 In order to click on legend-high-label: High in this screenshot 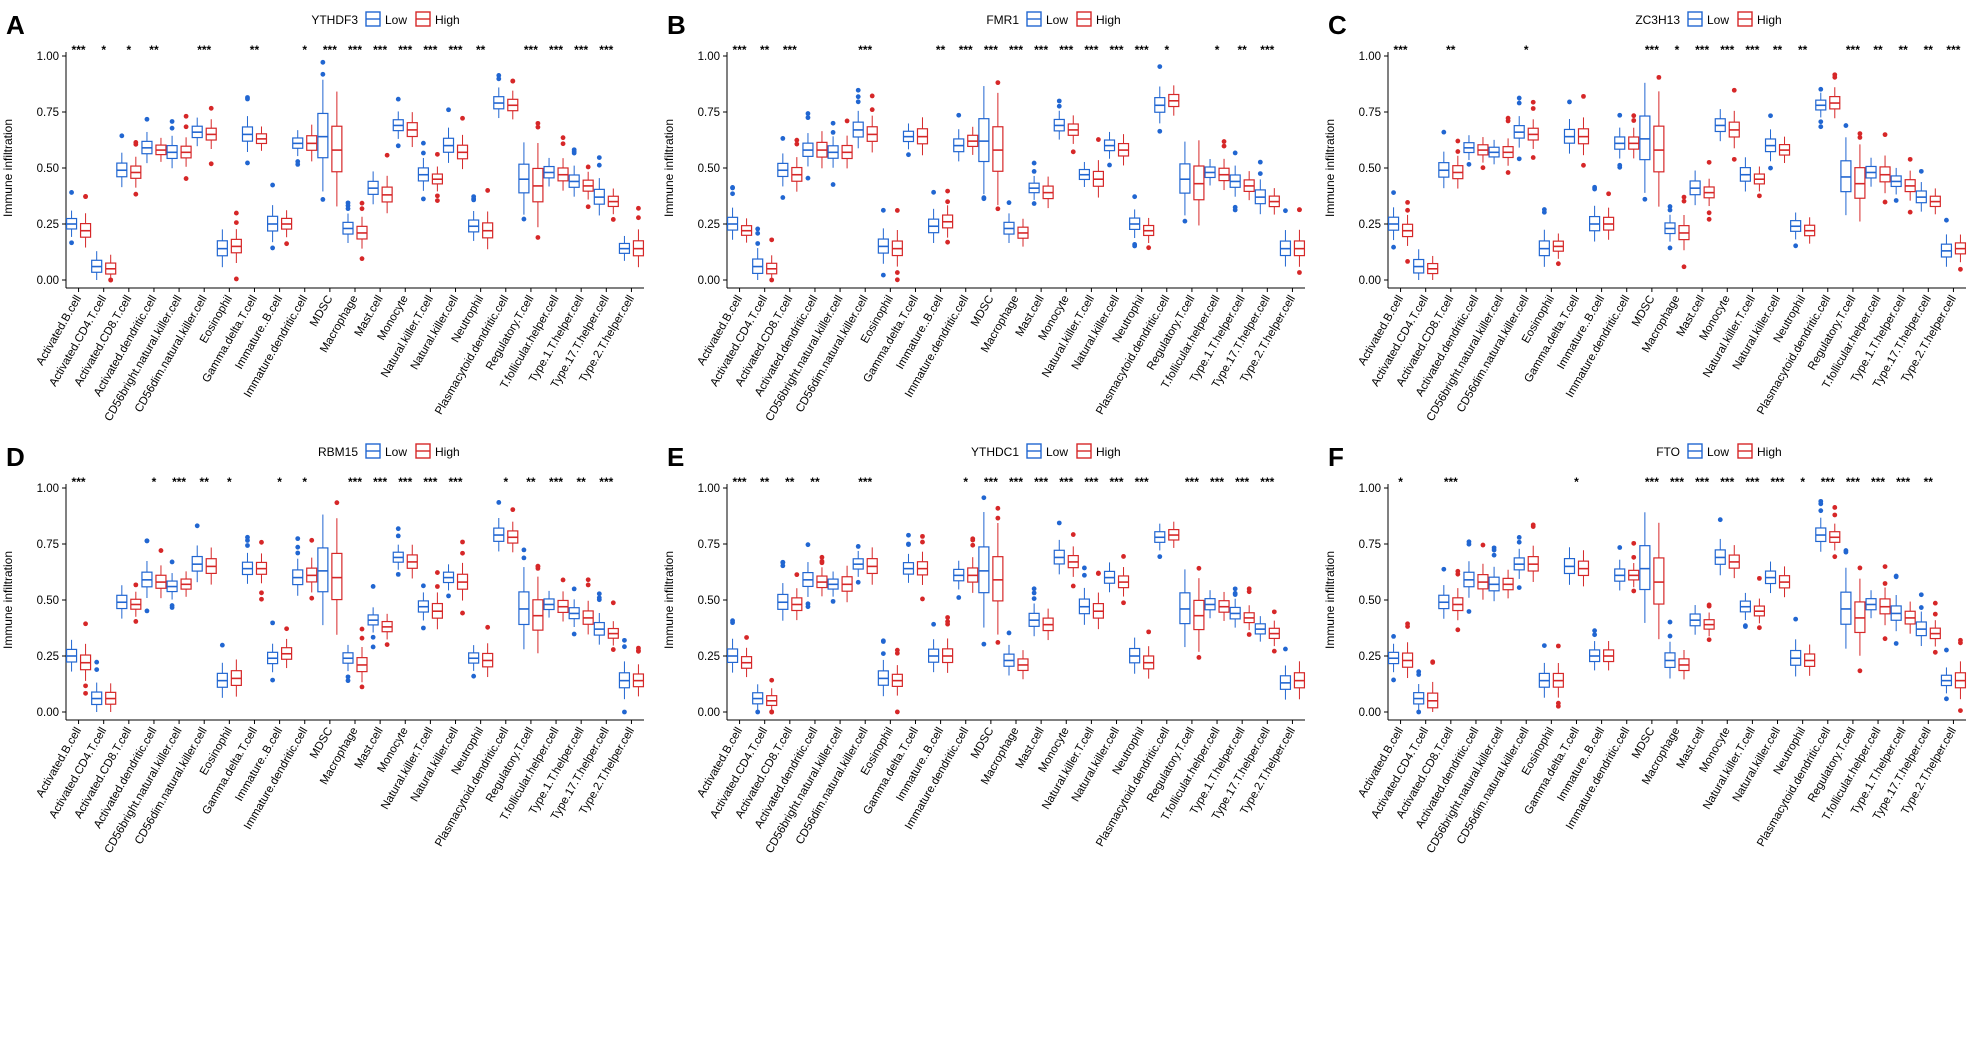, I will do `click(447, 452)`.